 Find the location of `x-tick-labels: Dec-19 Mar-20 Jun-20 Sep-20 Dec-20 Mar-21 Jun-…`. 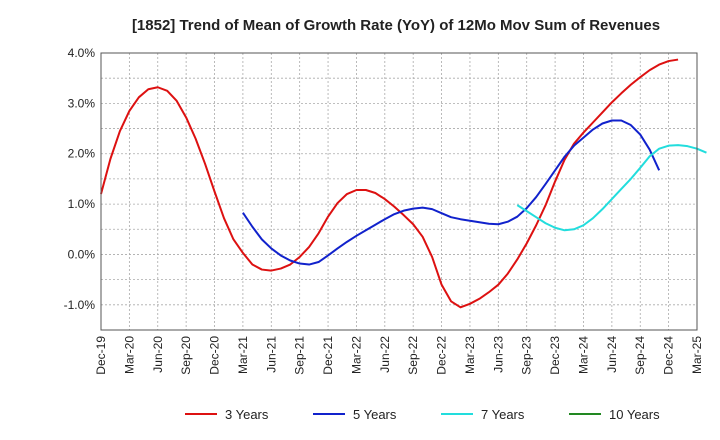

x-tick-labels: Dec-19 Mar-20 Jun-20 Sep-20 Dec-20 Mar-21 Jun-… is located at coordinates (399, 355).